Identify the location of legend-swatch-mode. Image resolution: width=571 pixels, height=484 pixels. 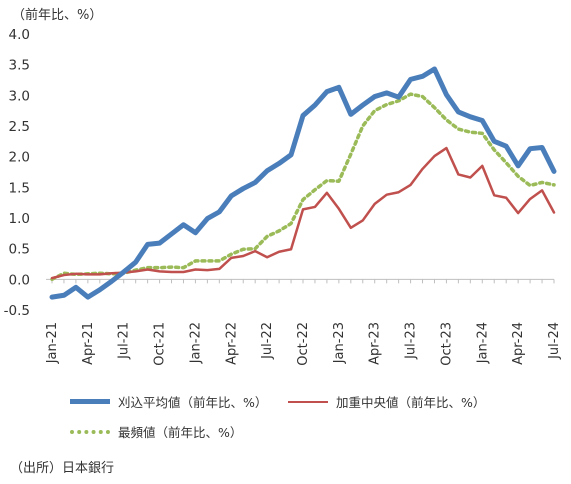
(90, 431).